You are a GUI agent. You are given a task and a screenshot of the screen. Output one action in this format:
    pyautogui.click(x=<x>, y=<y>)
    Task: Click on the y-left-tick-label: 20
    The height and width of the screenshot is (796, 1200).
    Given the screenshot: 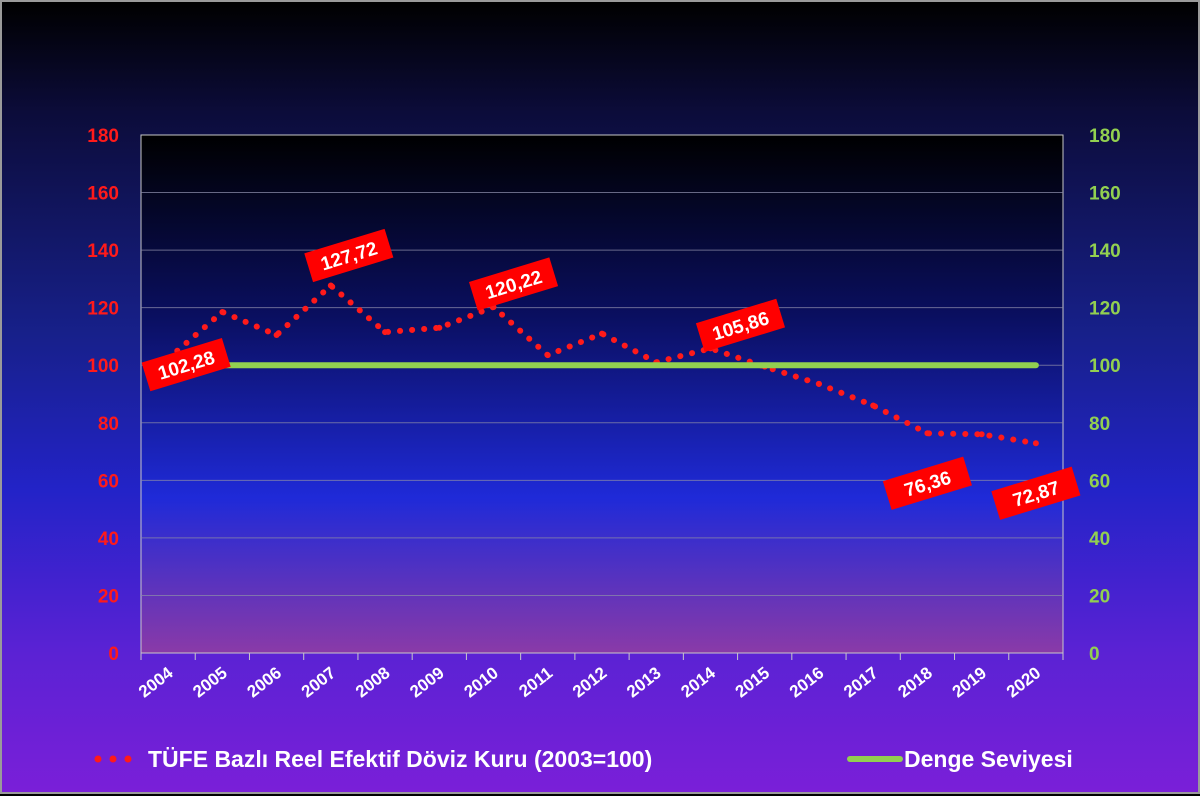 What is the action you would take?
    pyautogui.click(x=108, y=596)
    